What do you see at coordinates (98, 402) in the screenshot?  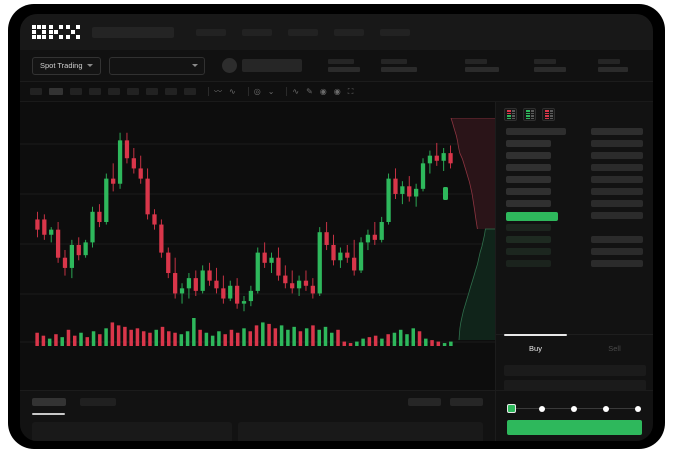 I see `orders-tab-history` at bounding box center [98, 402].